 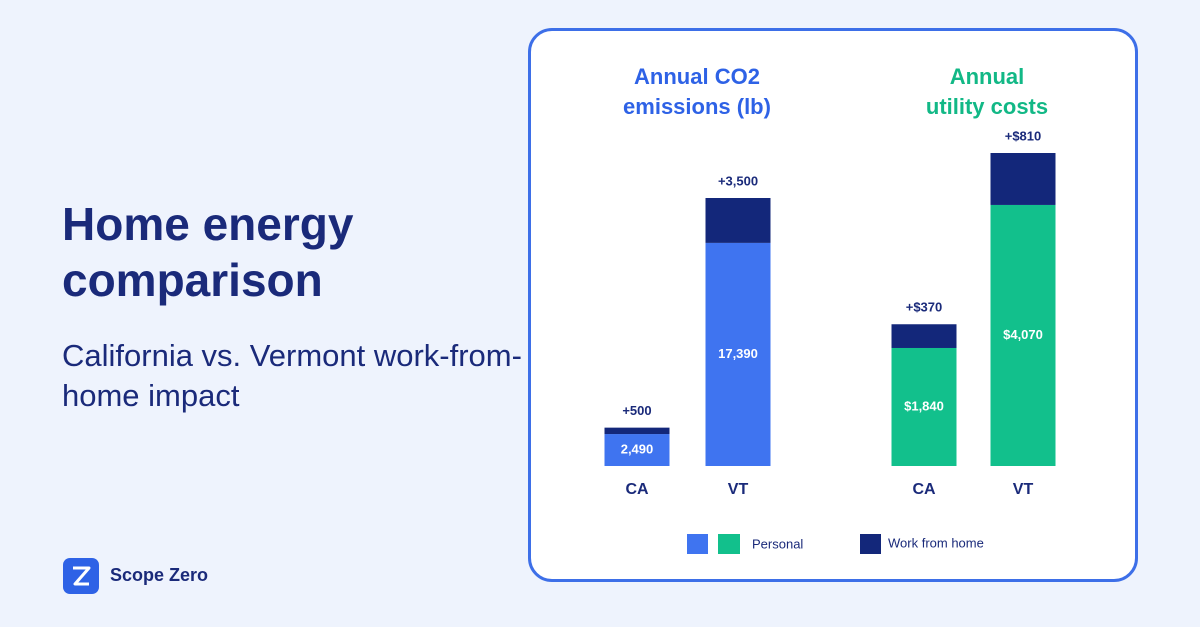 I want to click on data-label: 17,390, so click(x=738, y=353).